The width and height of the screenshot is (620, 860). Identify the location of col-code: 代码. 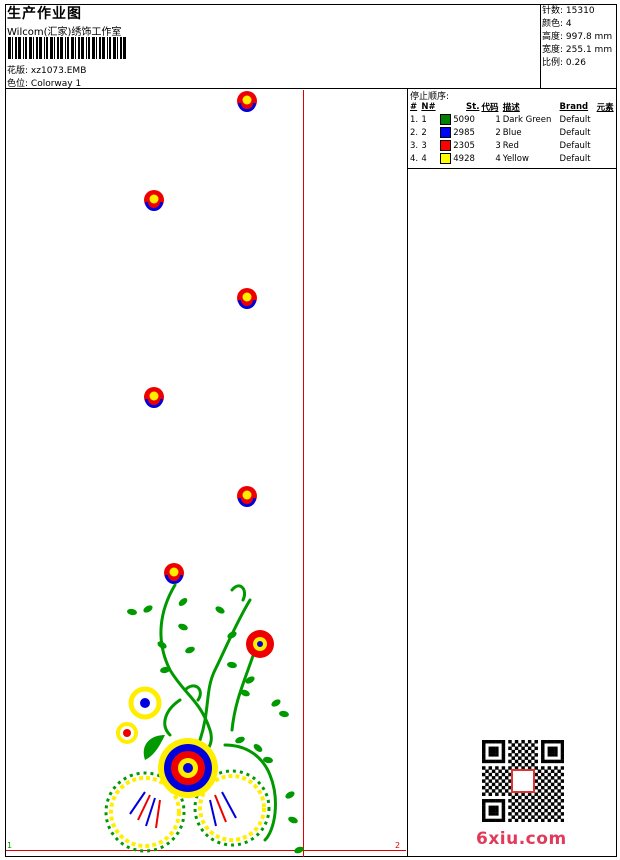
(490, 108).